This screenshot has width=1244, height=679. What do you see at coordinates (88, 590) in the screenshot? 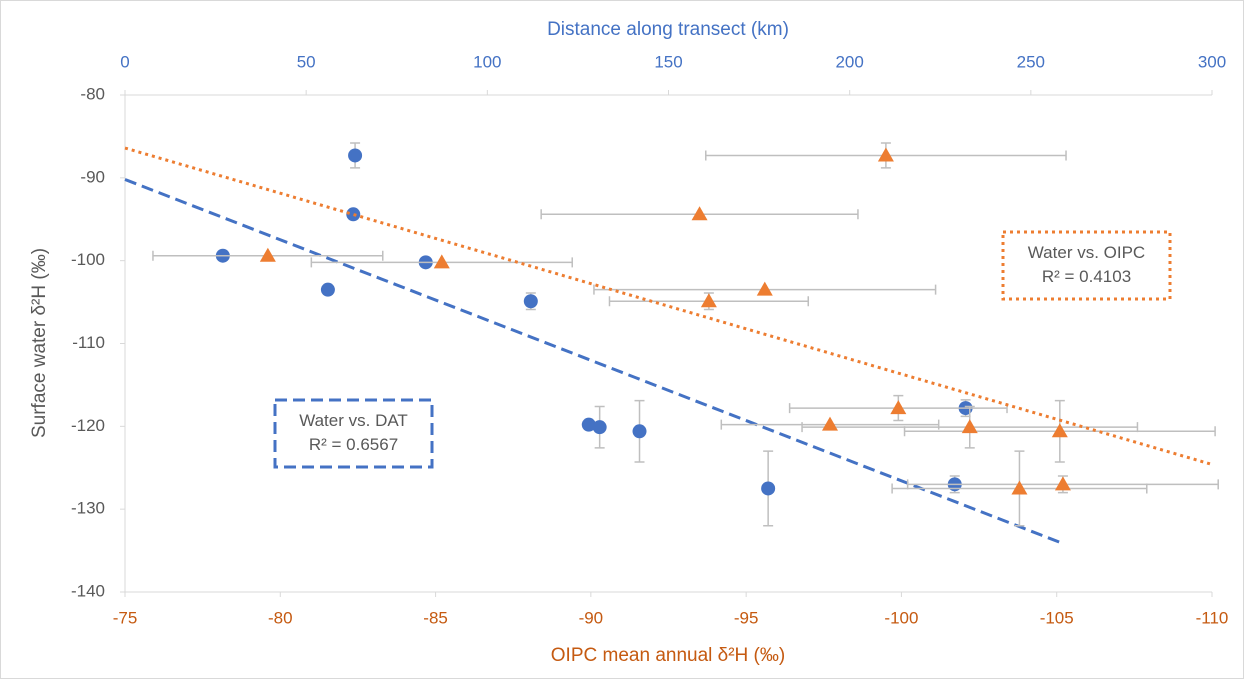
I see `y-tick-label: -140` at bounding box center [88, 590].